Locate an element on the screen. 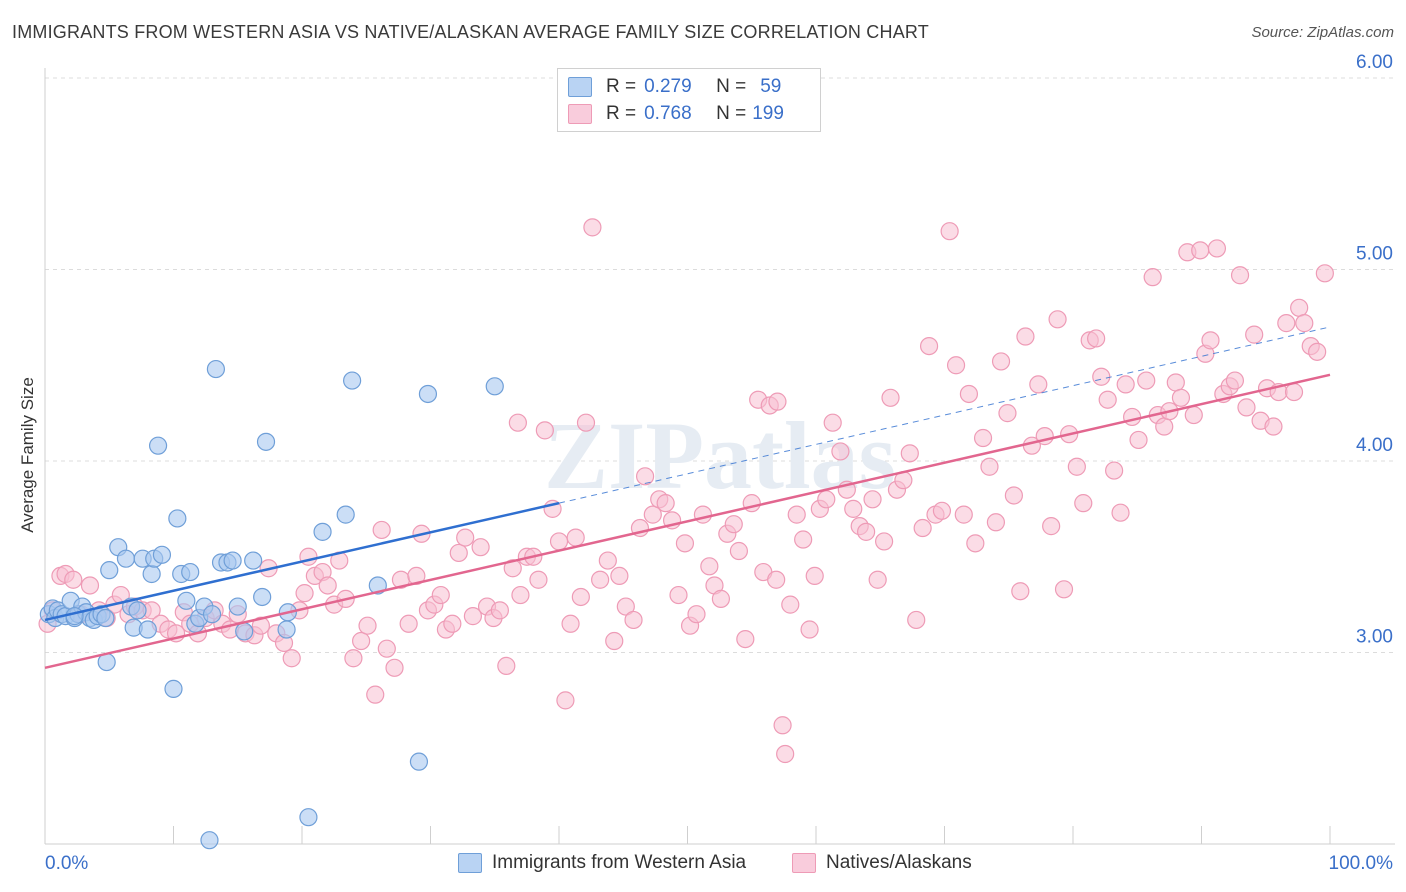  series1-n-value: 59 is located at coordinates (771, 86).